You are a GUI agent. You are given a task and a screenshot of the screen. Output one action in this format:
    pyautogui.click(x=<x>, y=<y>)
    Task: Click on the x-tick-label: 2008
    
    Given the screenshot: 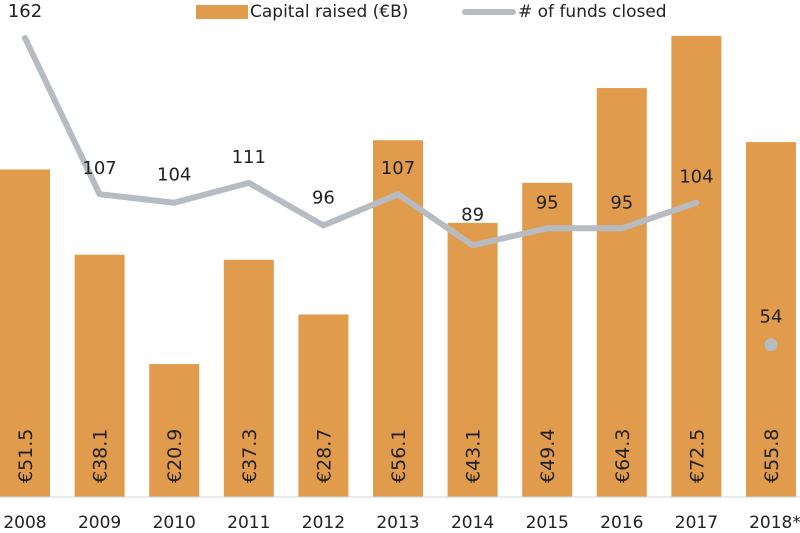 What is the action you would take?
    pyautogui.click(x=24, y=523)
    